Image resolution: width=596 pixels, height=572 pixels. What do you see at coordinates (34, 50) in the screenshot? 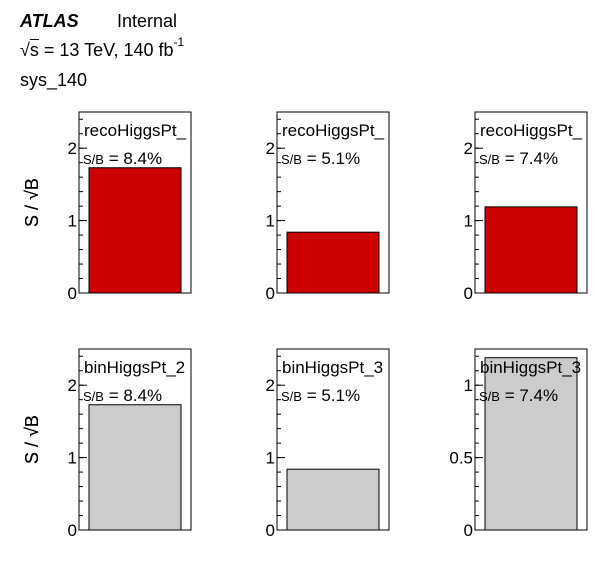
I see `sqrt-s: s` at bounding box center [34, 50].